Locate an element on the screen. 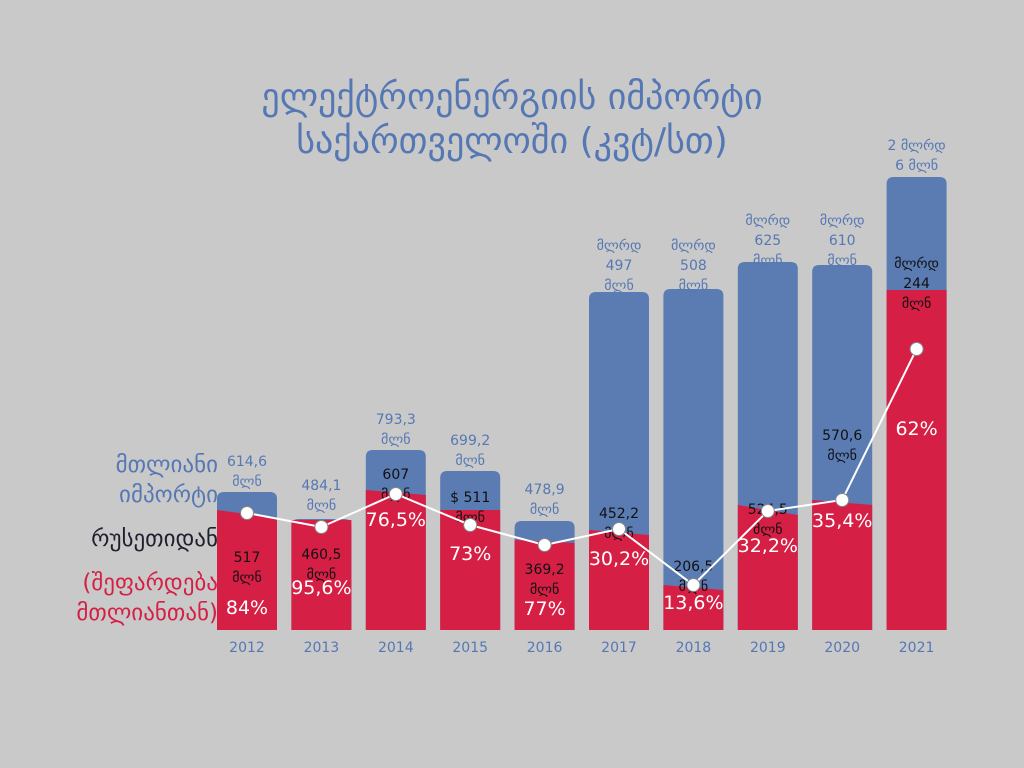  chart-title-line1: ელექტროენერგიის იმპორტი is located at coordinates (512, 97).